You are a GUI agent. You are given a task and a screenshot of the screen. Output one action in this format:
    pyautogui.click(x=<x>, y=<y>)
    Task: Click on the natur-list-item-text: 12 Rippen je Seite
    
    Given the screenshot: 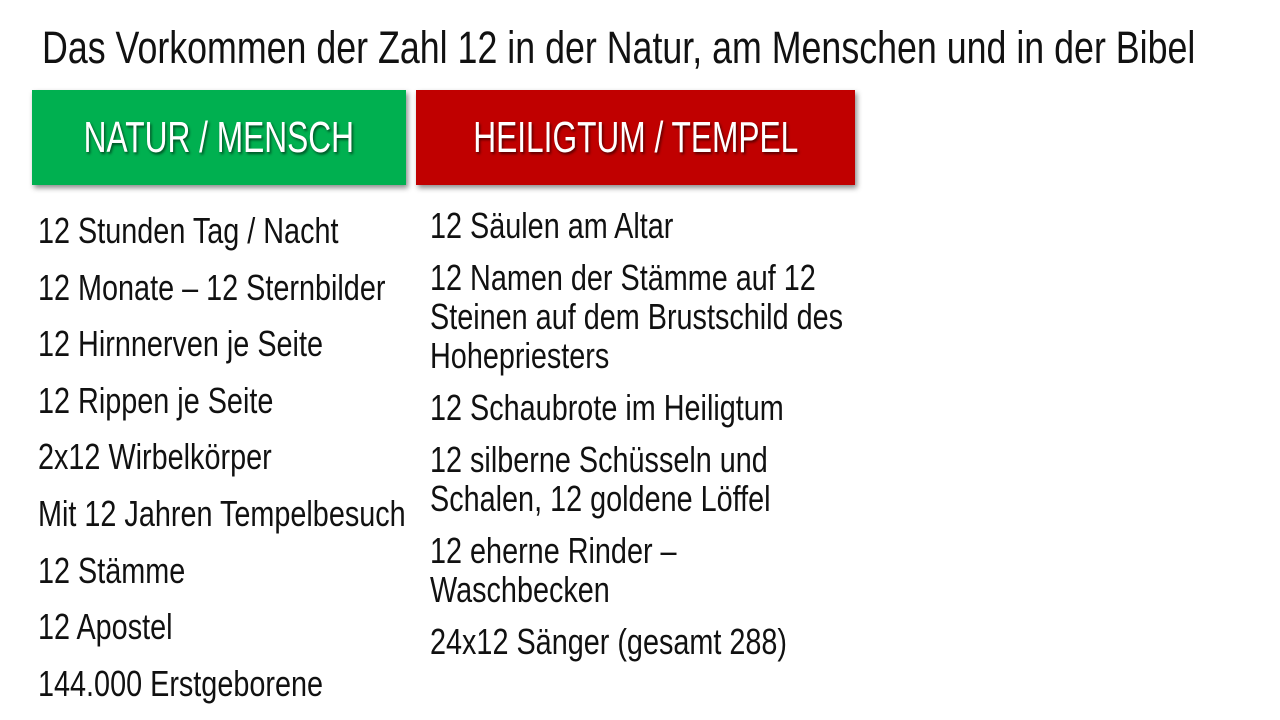 What is the action you would take?
    pyautogui.click(x=156, y=400)
    